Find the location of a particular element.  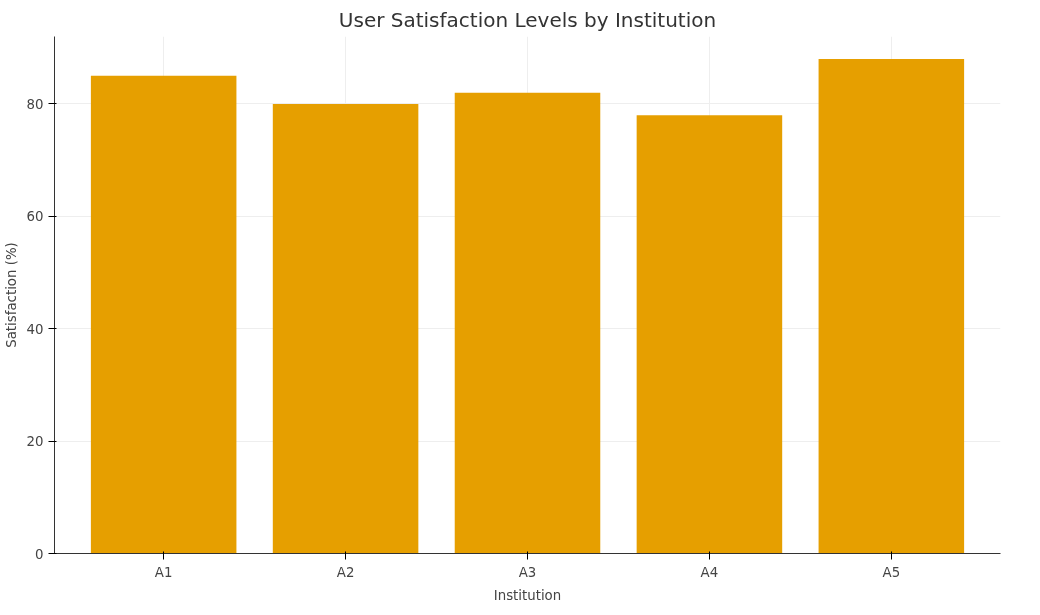

y-tick-label: 60 is located at coordinates (35, 217).